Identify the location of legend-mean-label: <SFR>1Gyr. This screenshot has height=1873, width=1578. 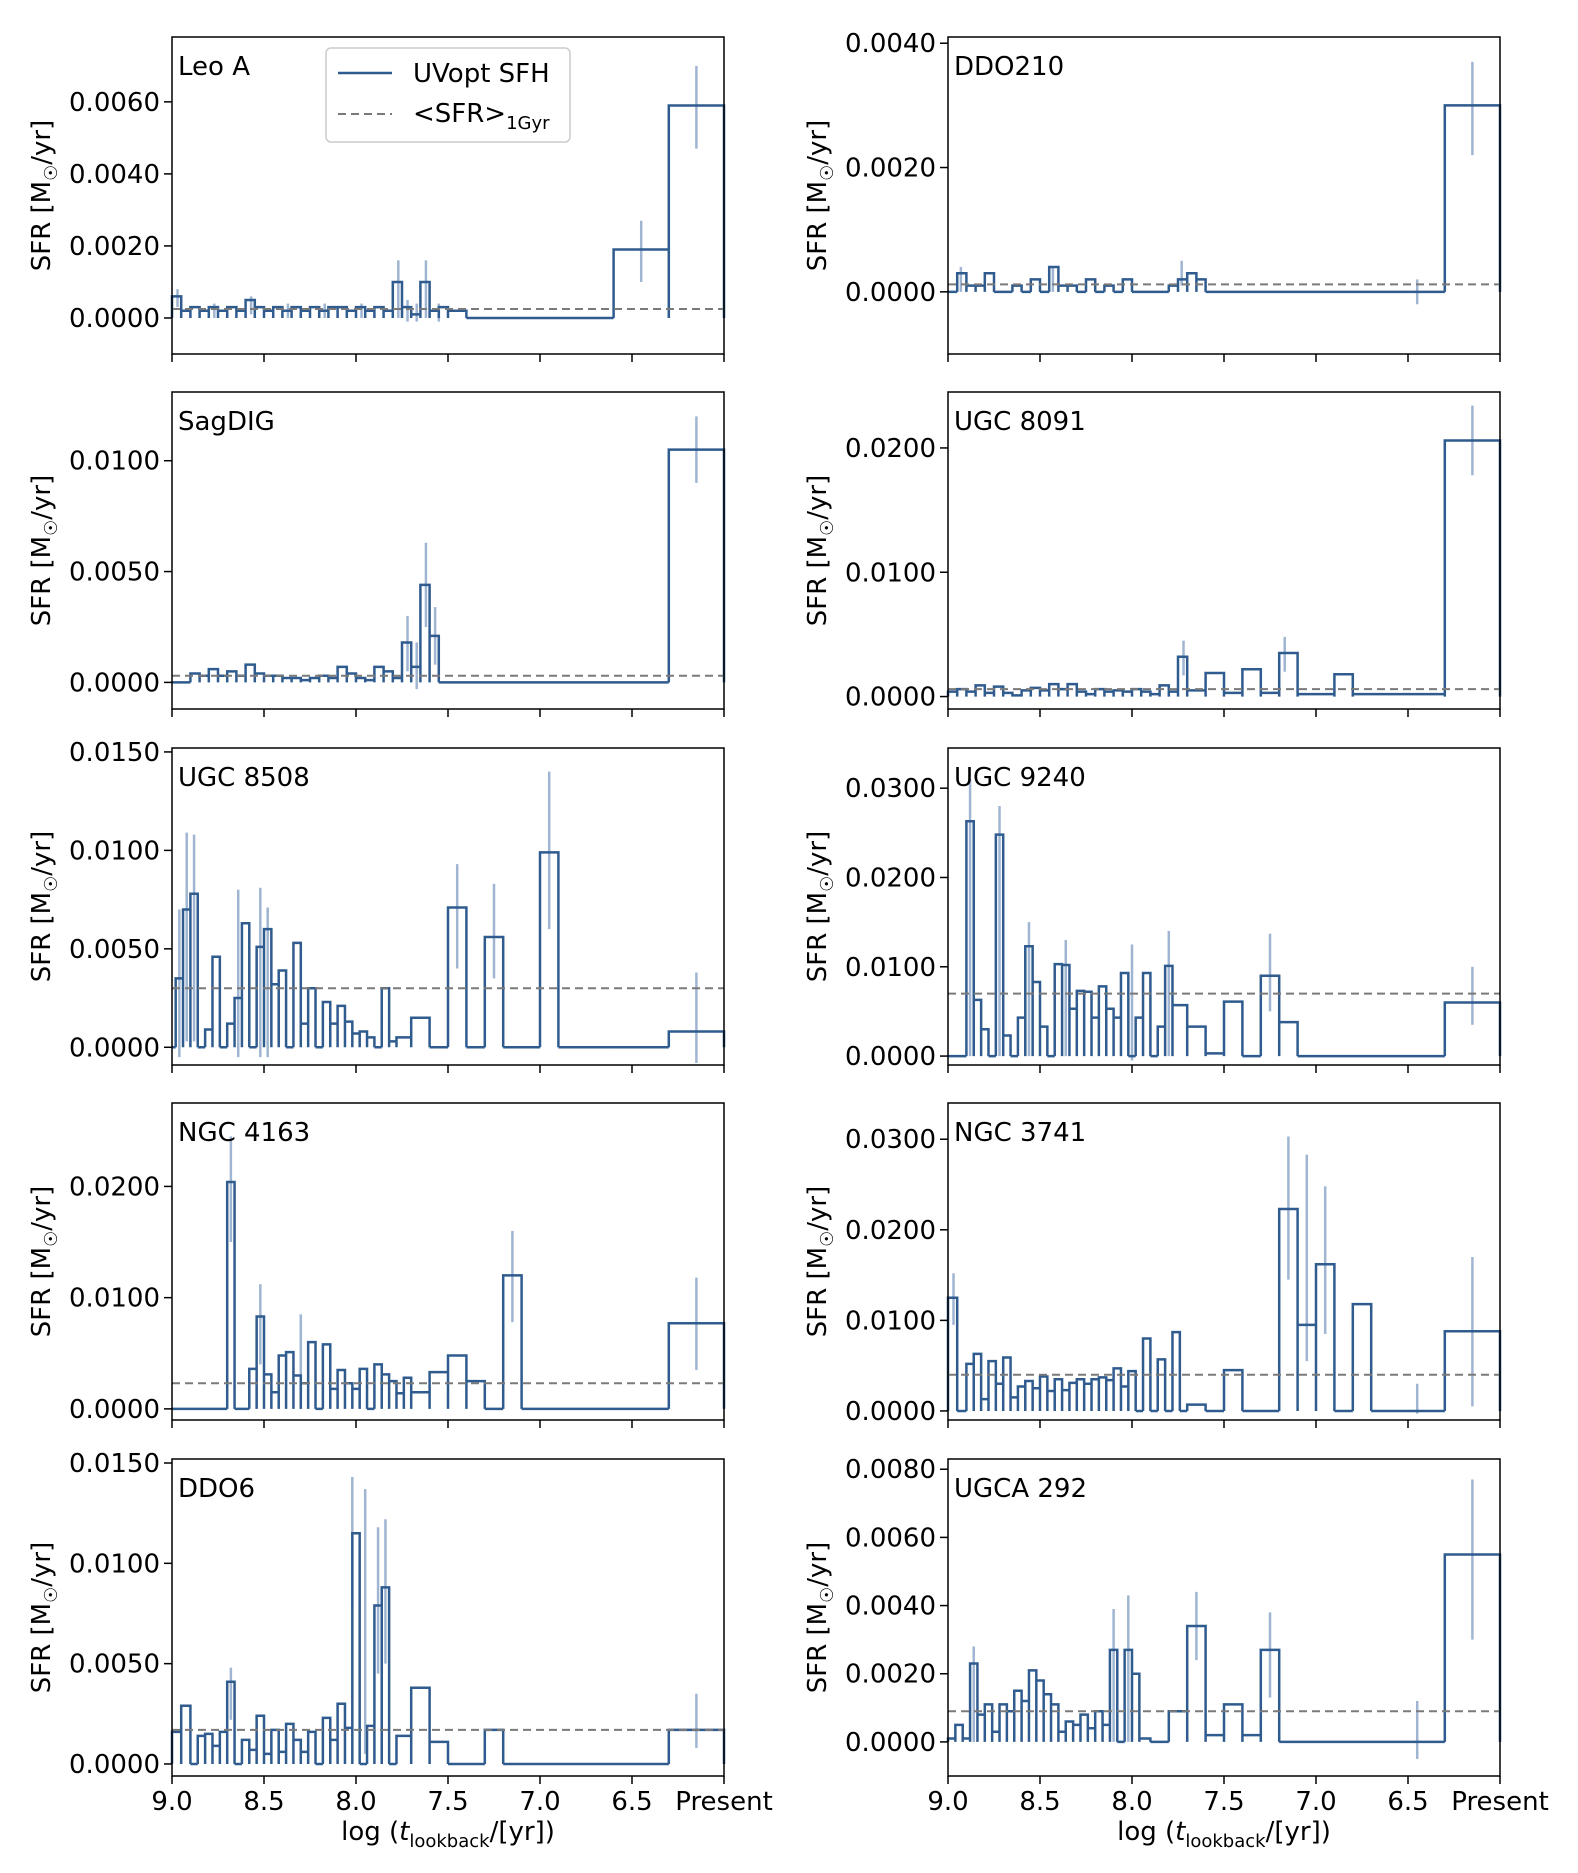
(481, 116).